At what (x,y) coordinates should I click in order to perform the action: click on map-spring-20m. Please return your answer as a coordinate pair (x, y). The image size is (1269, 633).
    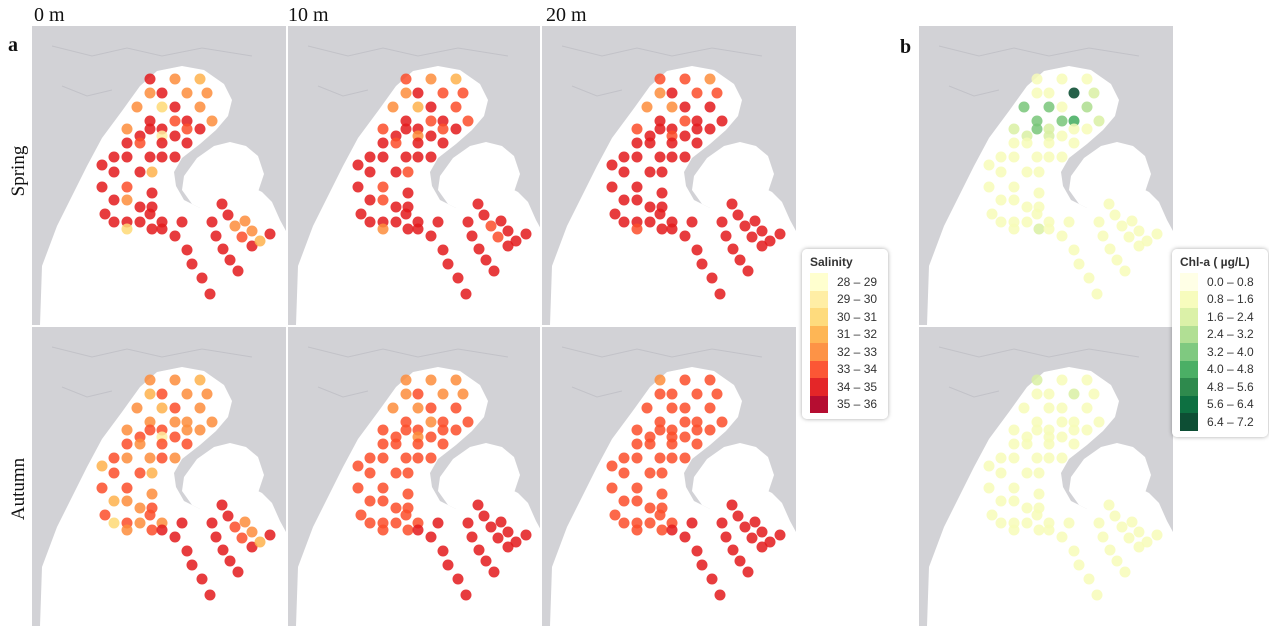
    Looking at the image, I should click on (716, 175).